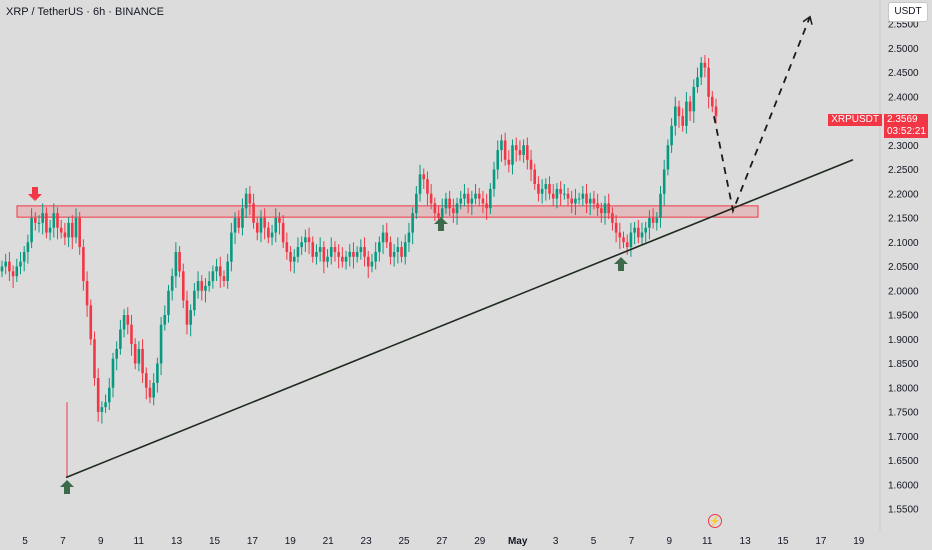 This screenshot has height=550, width=932. What do you see at coordinates (903, 73) in the screenshot?
I see `price-tick-label: 2.4500` at bounding box center [903, 73].